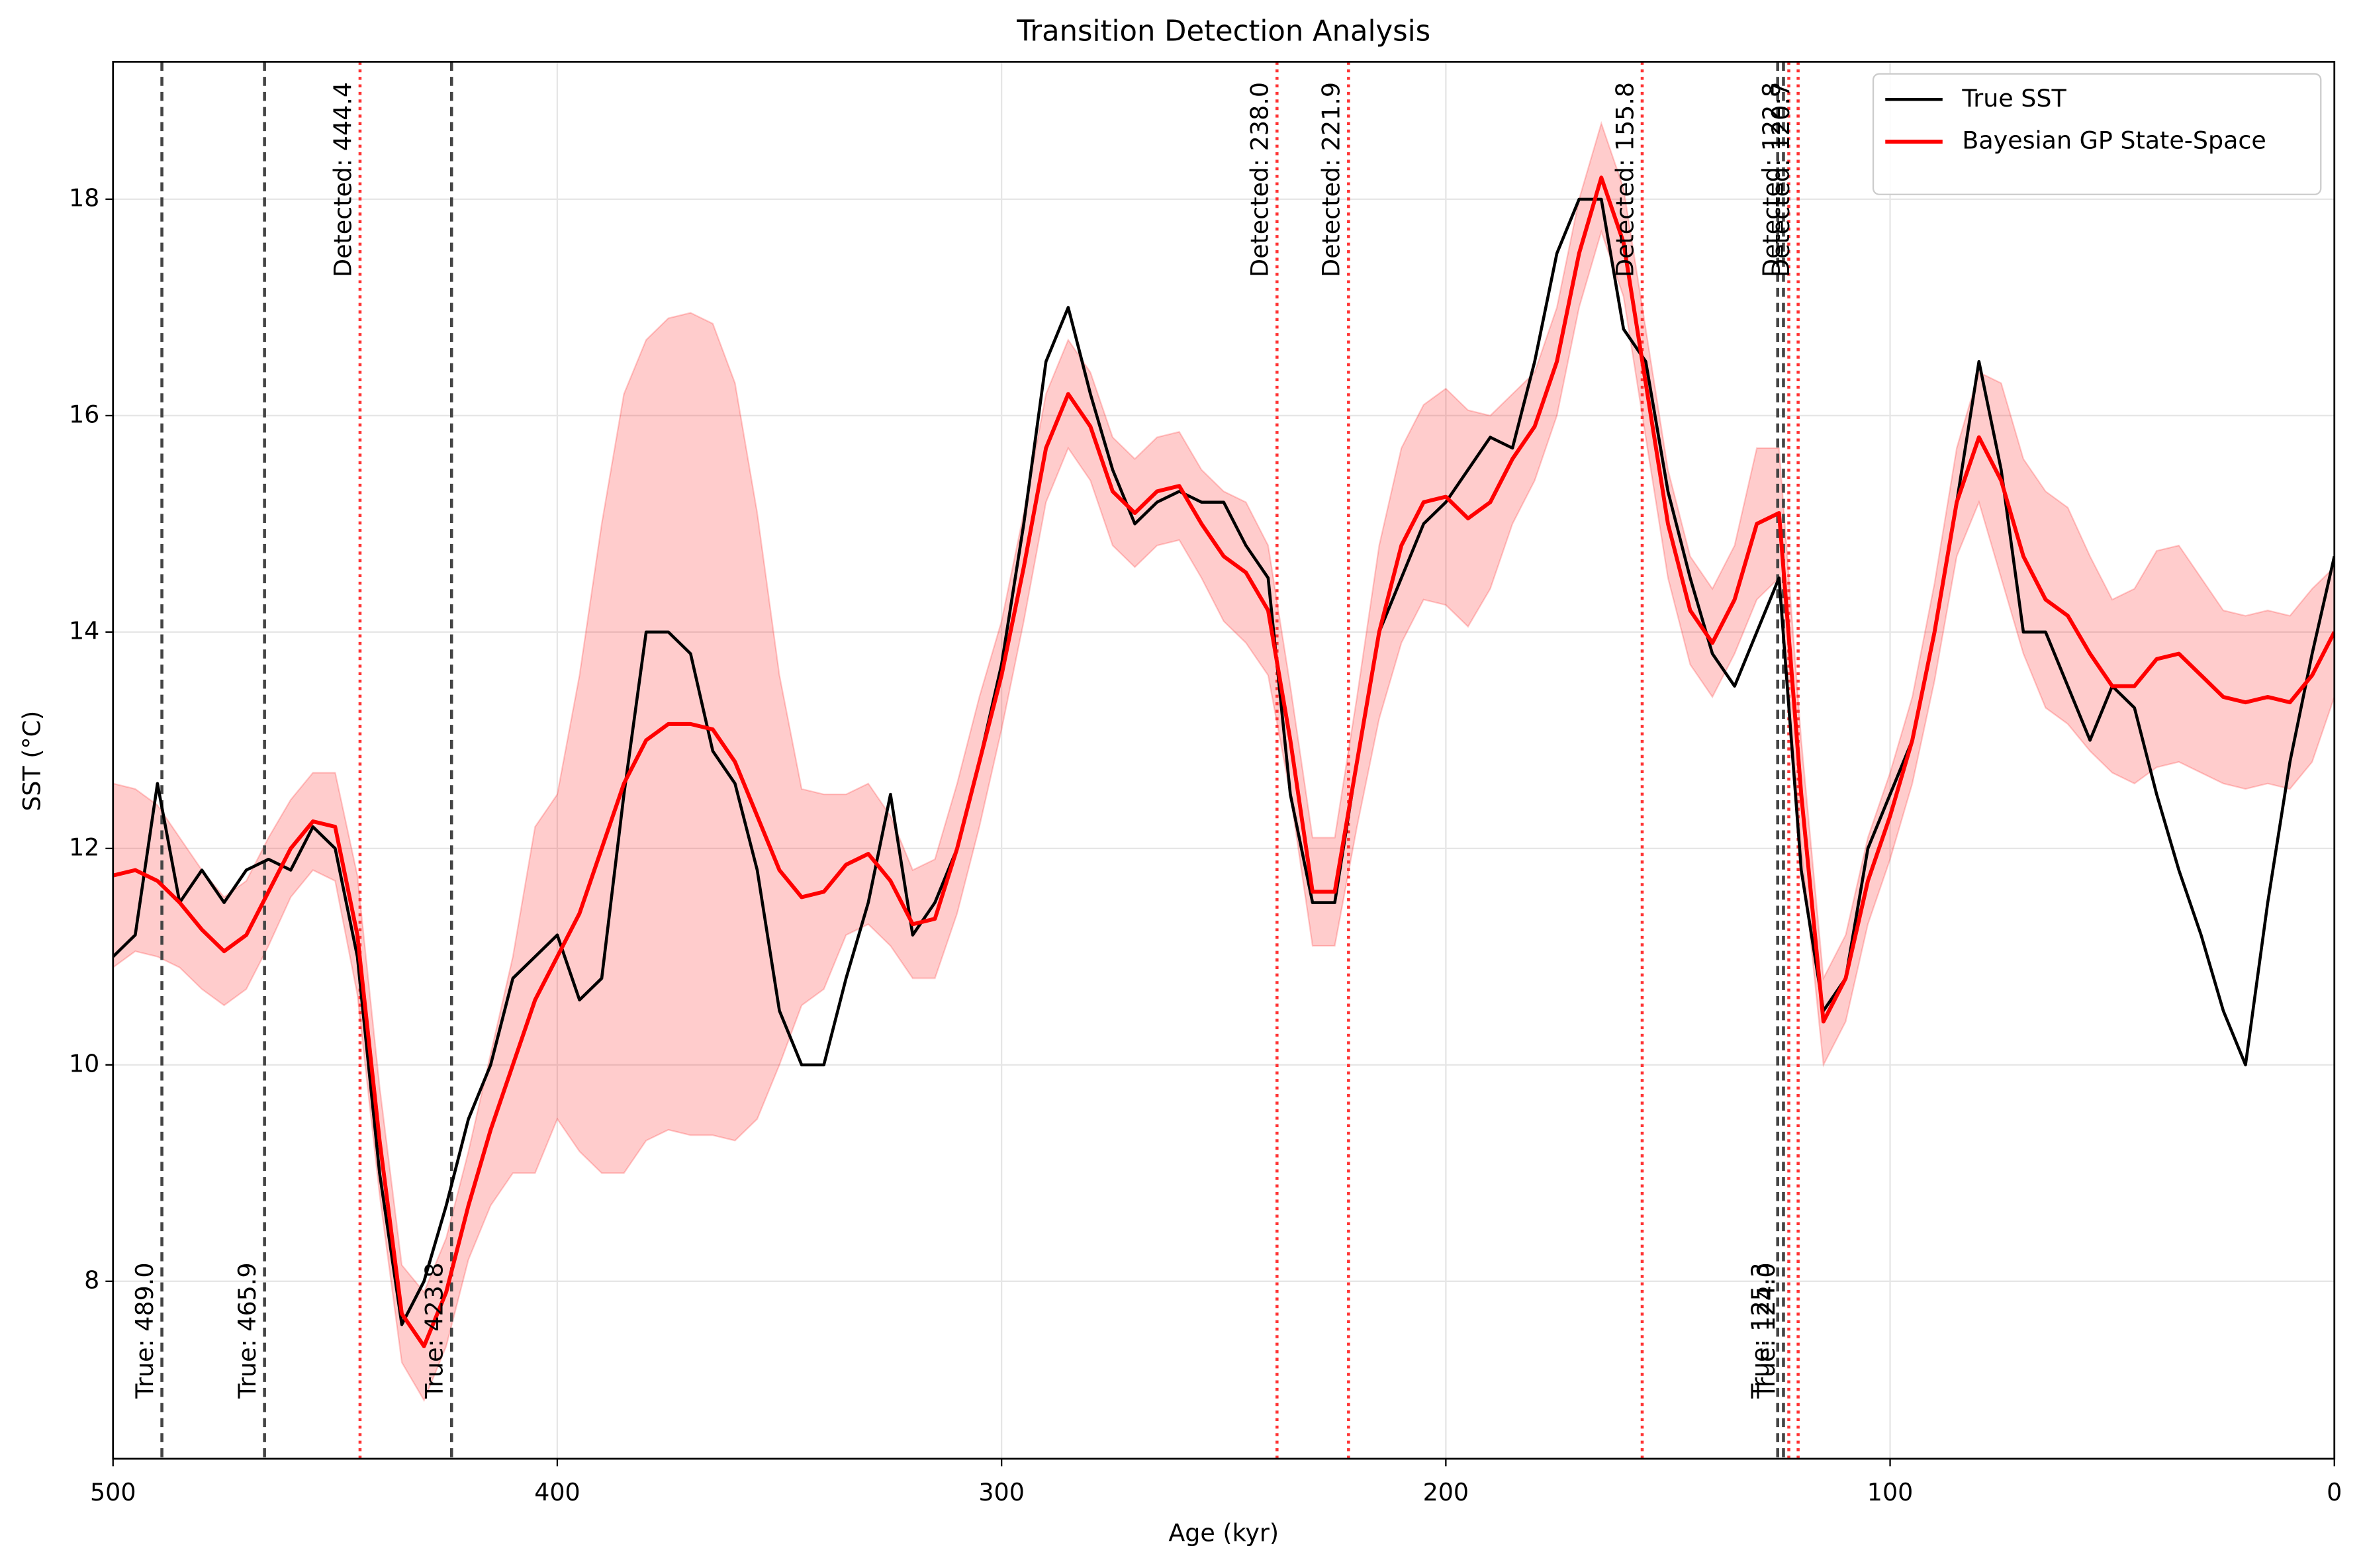 The height and width of the screenshot is (1568, 2363). What do you see at coordinates (342, 179) in the screenshot?
I see `detected-transition-label: Detected: 444.4` at bounding box center [342, 179].